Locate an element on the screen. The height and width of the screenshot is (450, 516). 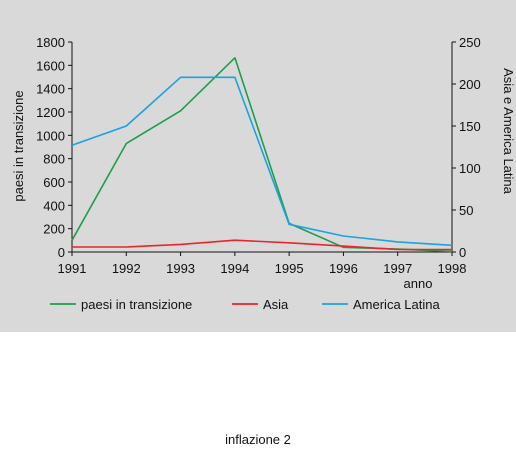
y-tick-label-right: 150 is located at coordinates (470, 126).